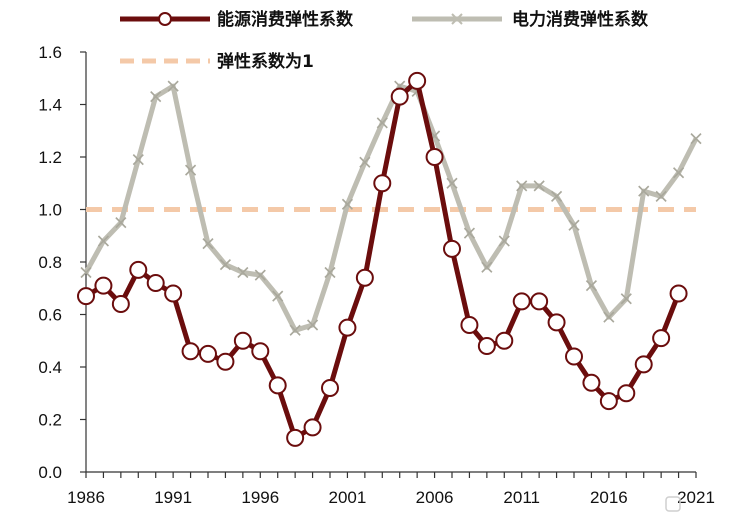 Image resolution: width=739 pixels, height=524 pixels. What do you see at coordinates (50, 262) in the screenshot?
I see `y-tick-label: 0.8` at bounding box center [50, 262].